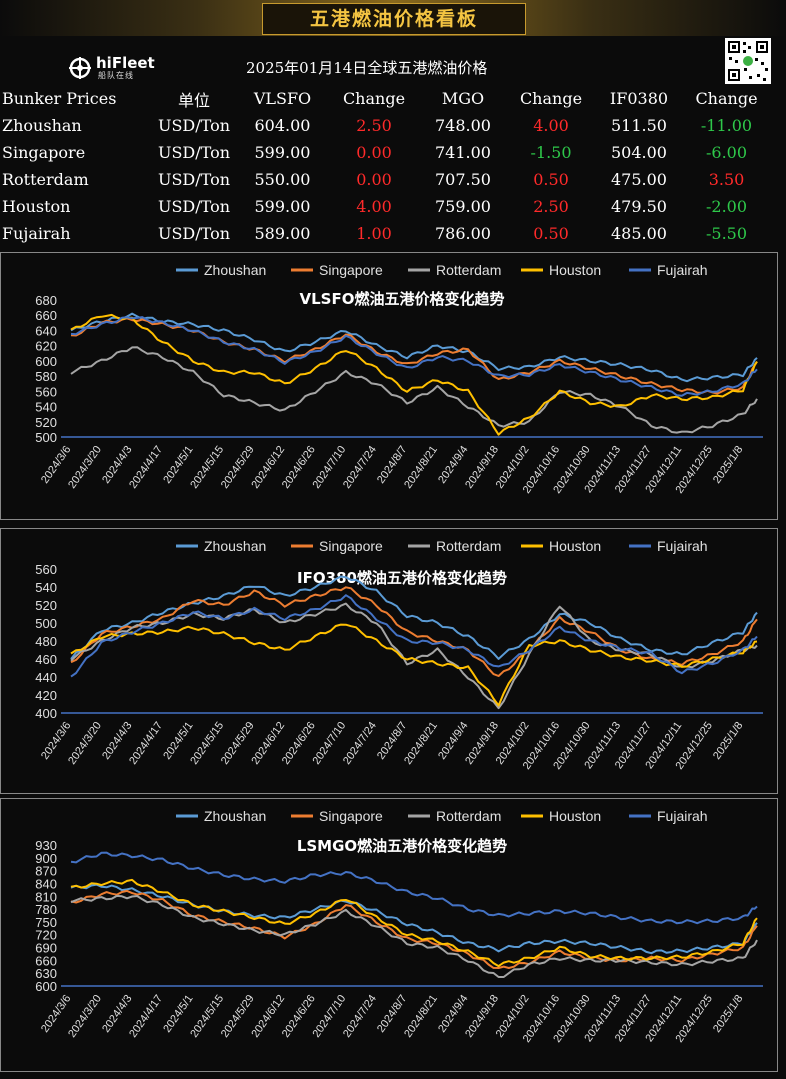 The height and width of the screenshot is (1079, 786). I want to click on title-banner: 五港燃油价格看板, so click(393, 18).